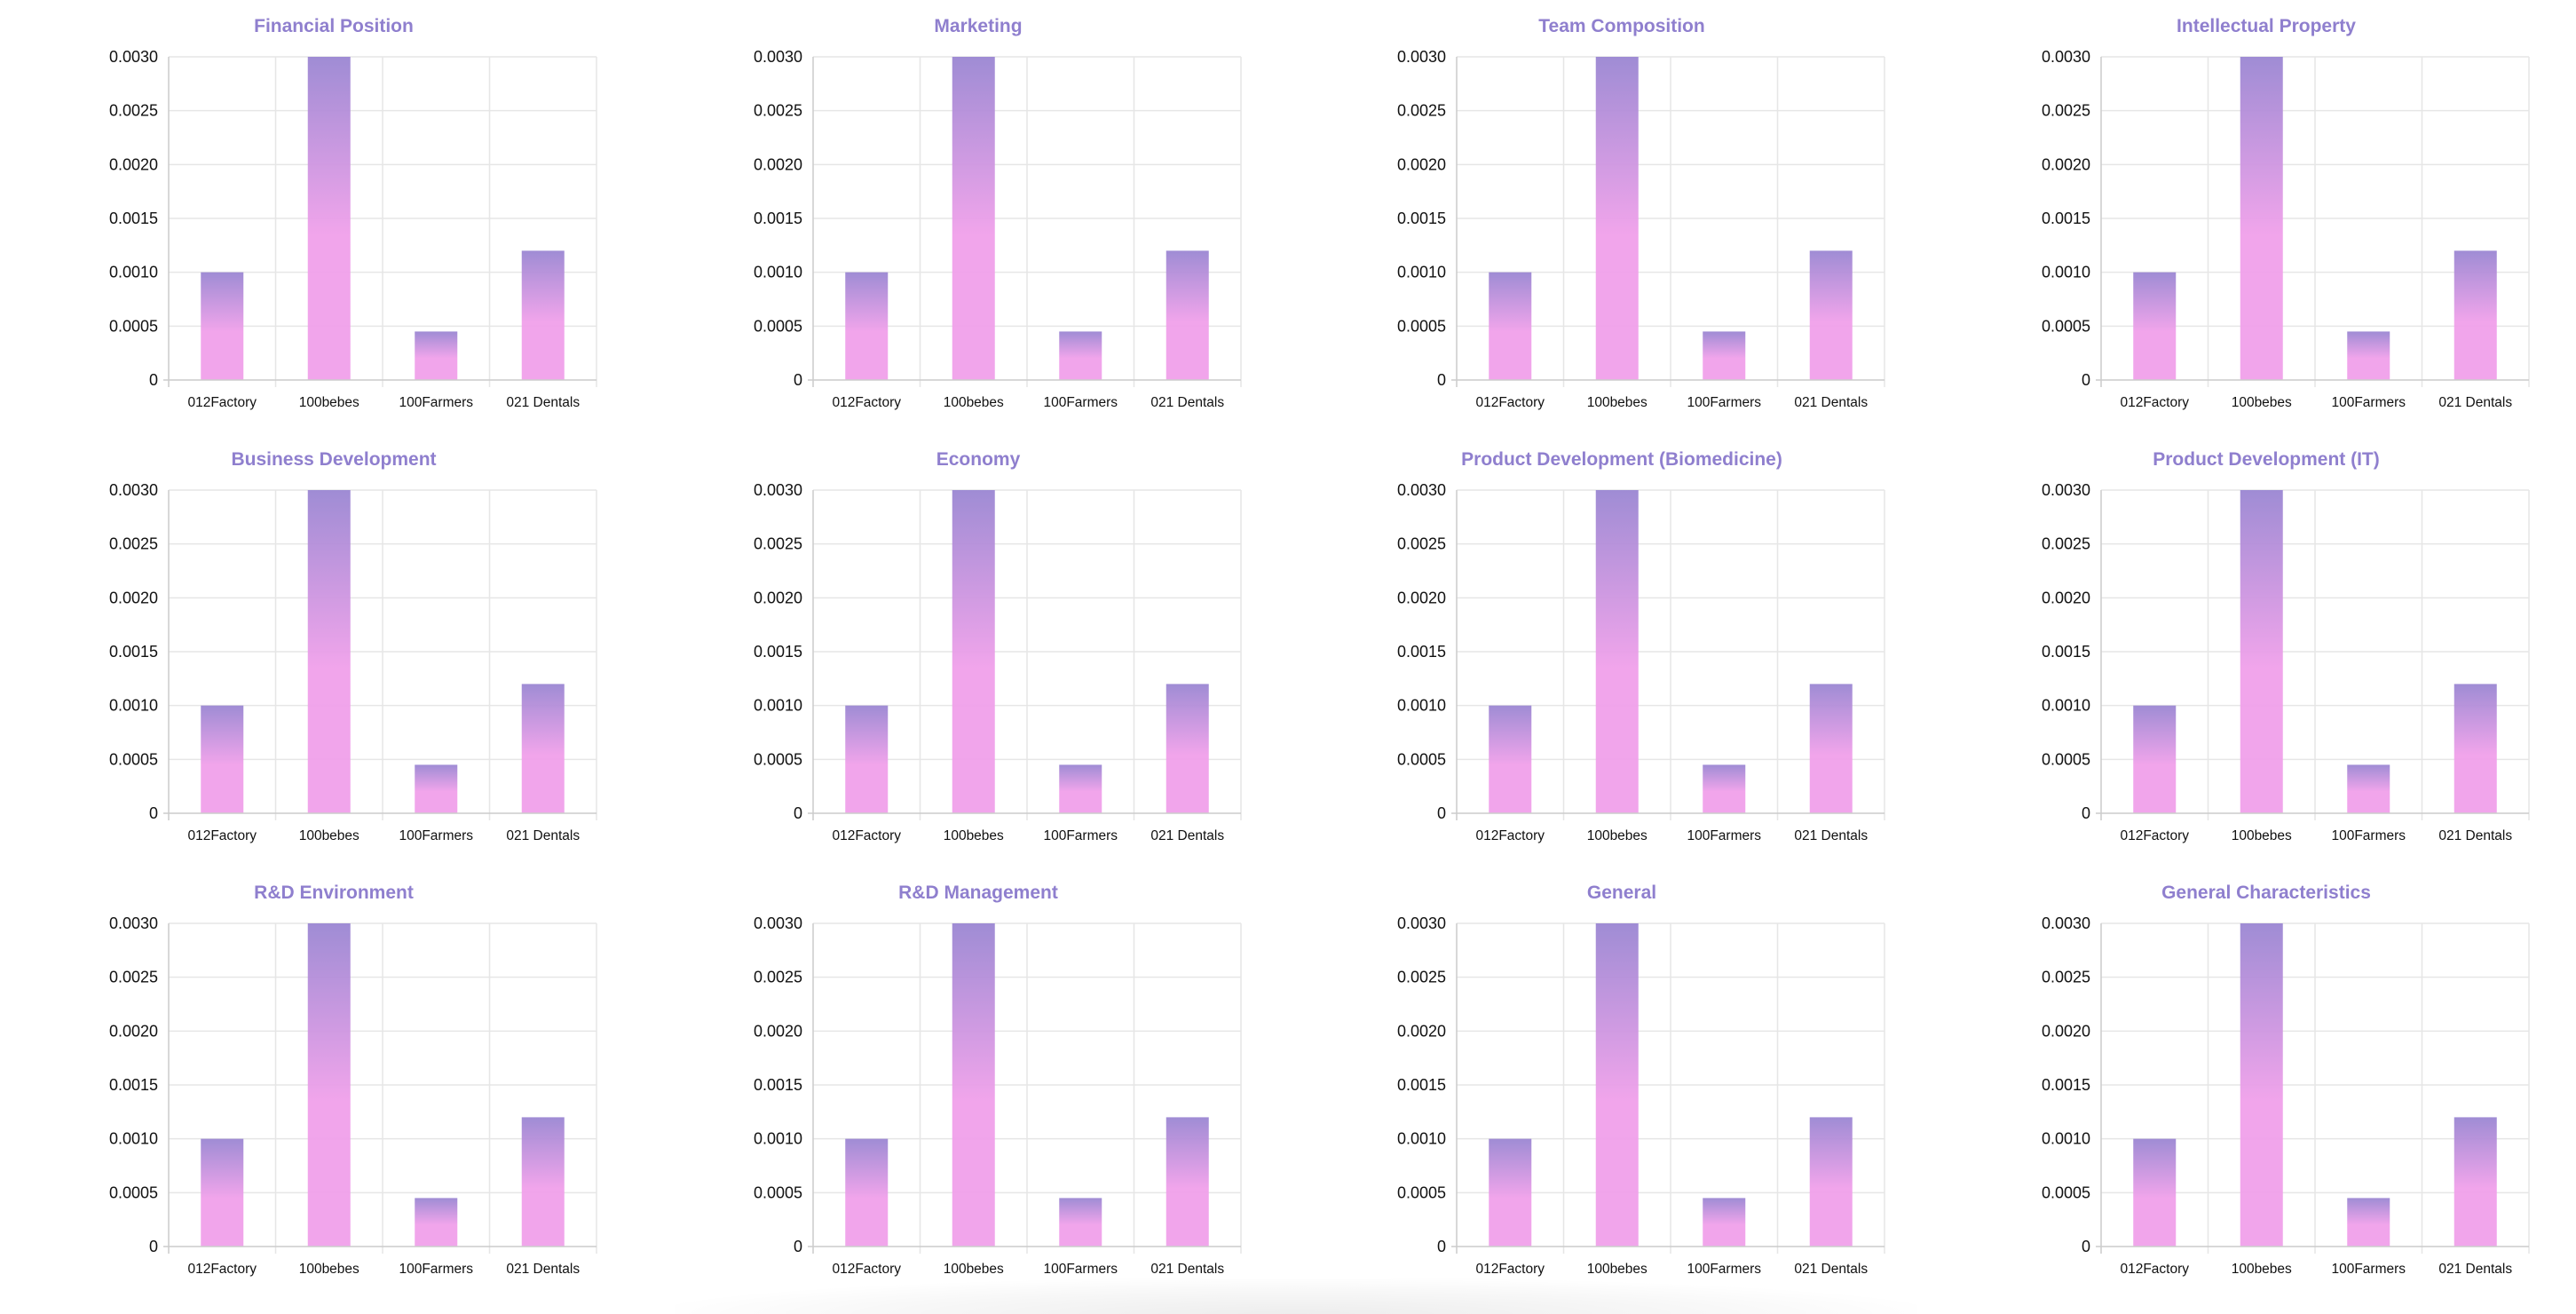  I want to click on chart-title: Economy, so click(978, 459).